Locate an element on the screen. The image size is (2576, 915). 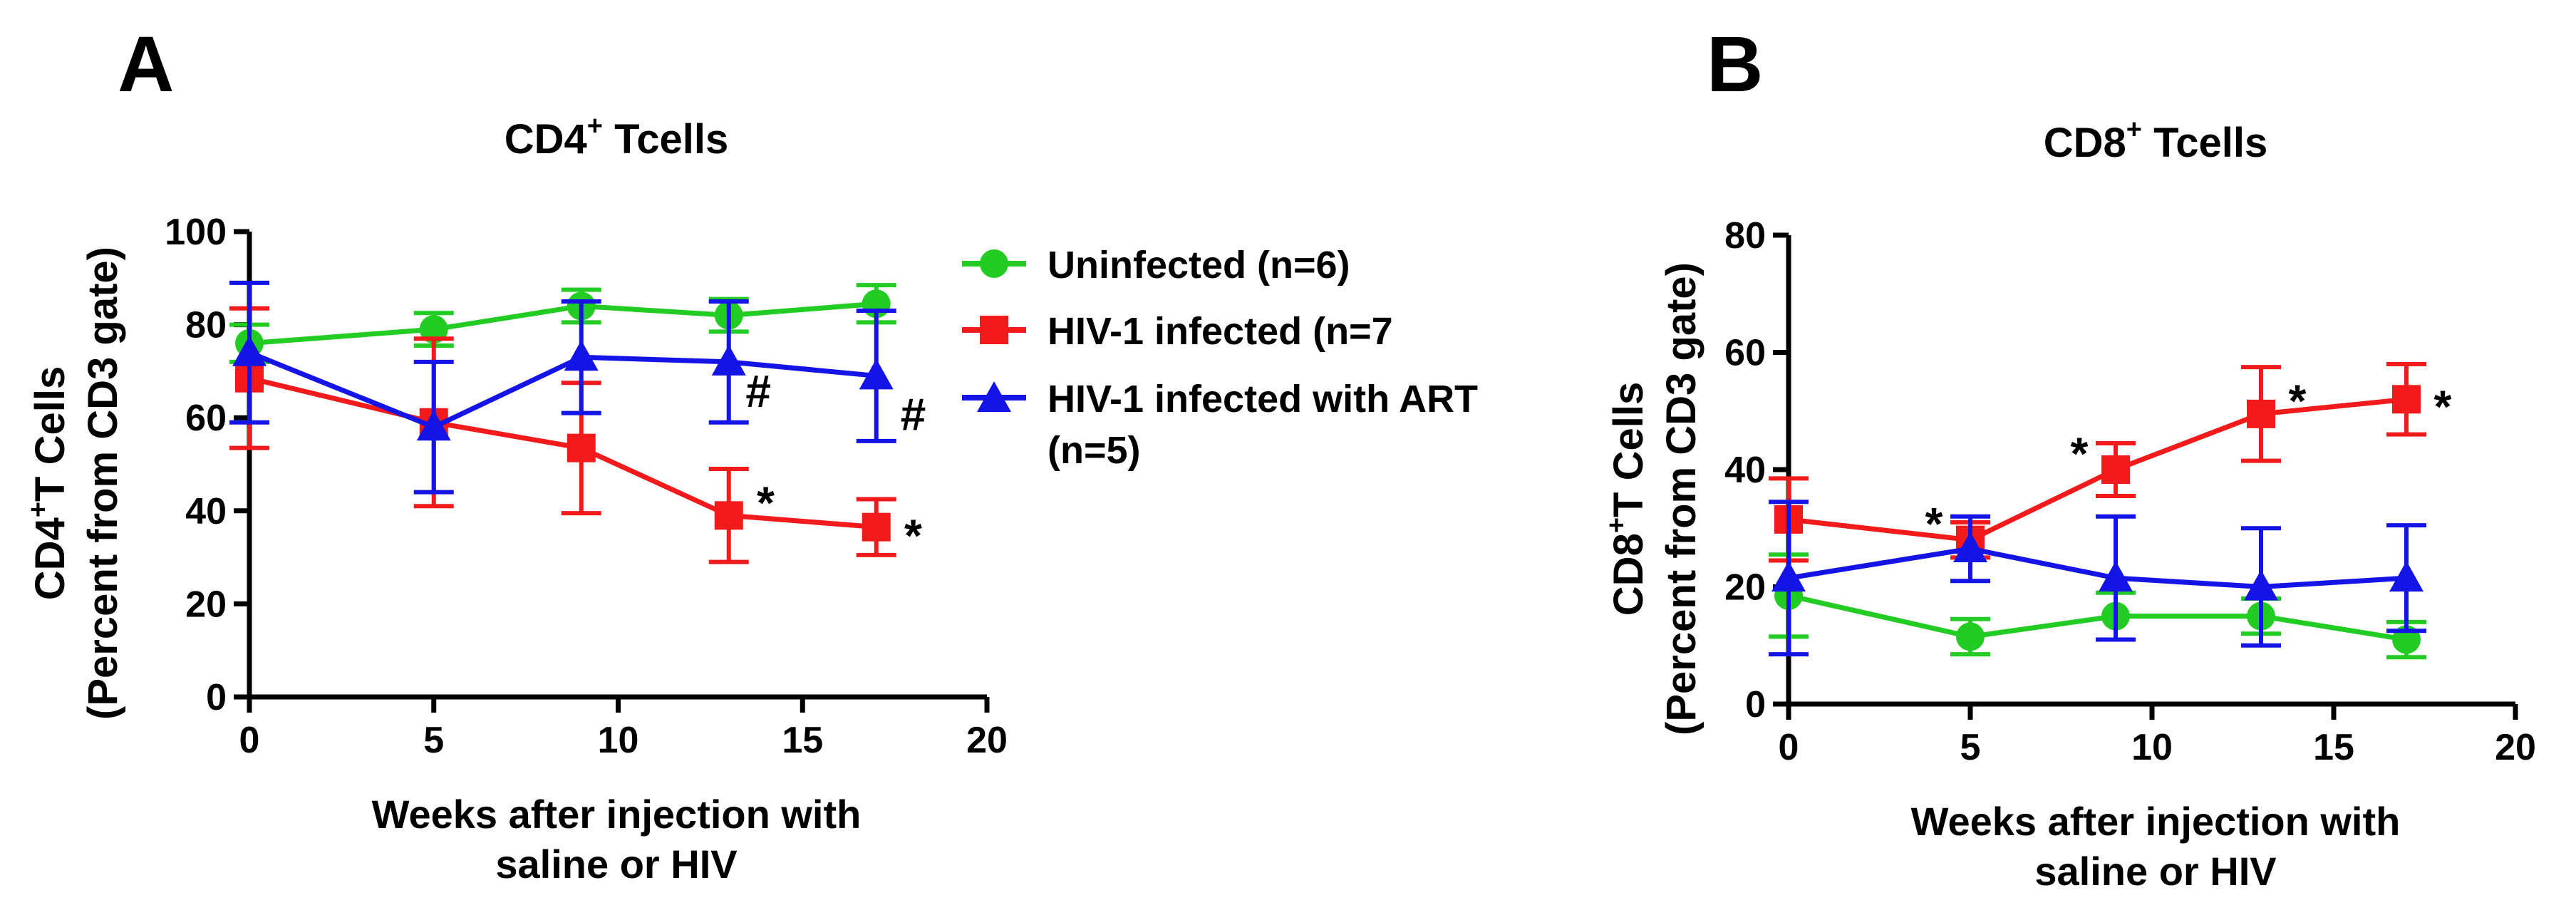
y-axis-label-a-line2: (Percent from CD3 gate) is located at coordinates (103, 483).